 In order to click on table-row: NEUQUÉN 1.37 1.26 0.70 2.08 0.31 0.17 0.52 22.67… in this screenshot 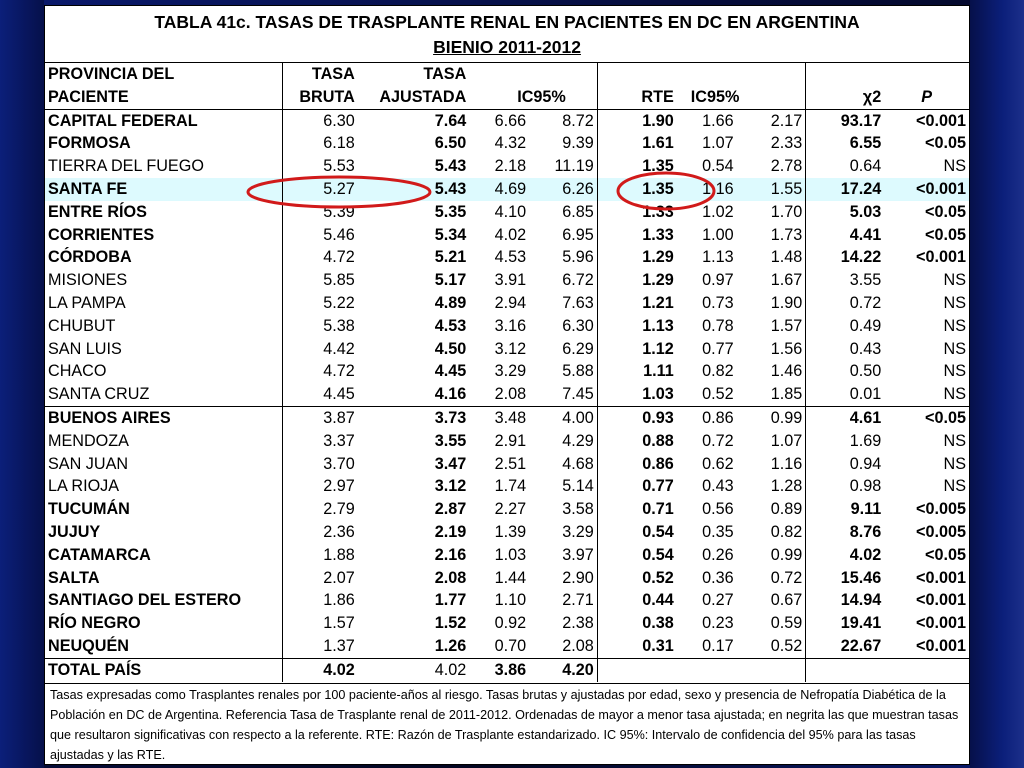, I will do `click(507, 646)`.